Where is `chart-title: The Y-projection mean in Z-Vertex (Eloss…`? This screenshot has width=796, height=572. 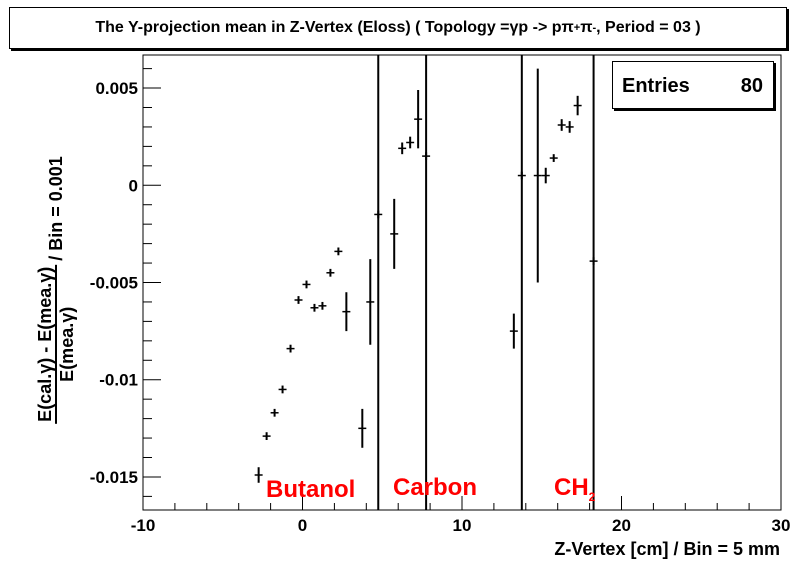
chart-title: The Y-projection mean in Z-Vertex (Eloss… is located at coordinates (398, 28).